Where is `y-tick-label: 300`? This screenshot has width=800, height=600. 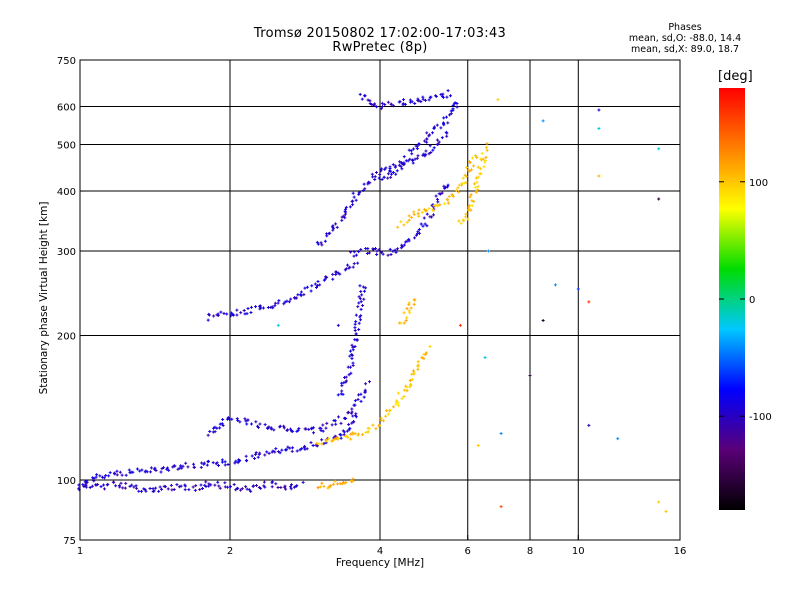
y-tick-label: 300 is located at coordinates (66, 252).